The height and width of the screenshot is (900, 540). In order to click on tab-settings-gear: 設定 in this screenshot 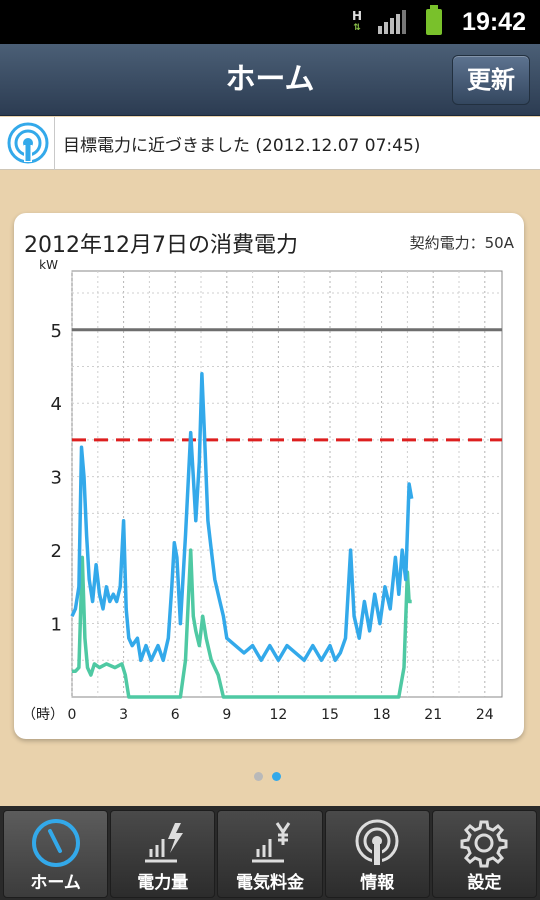, I will do `click(484, 854)`.